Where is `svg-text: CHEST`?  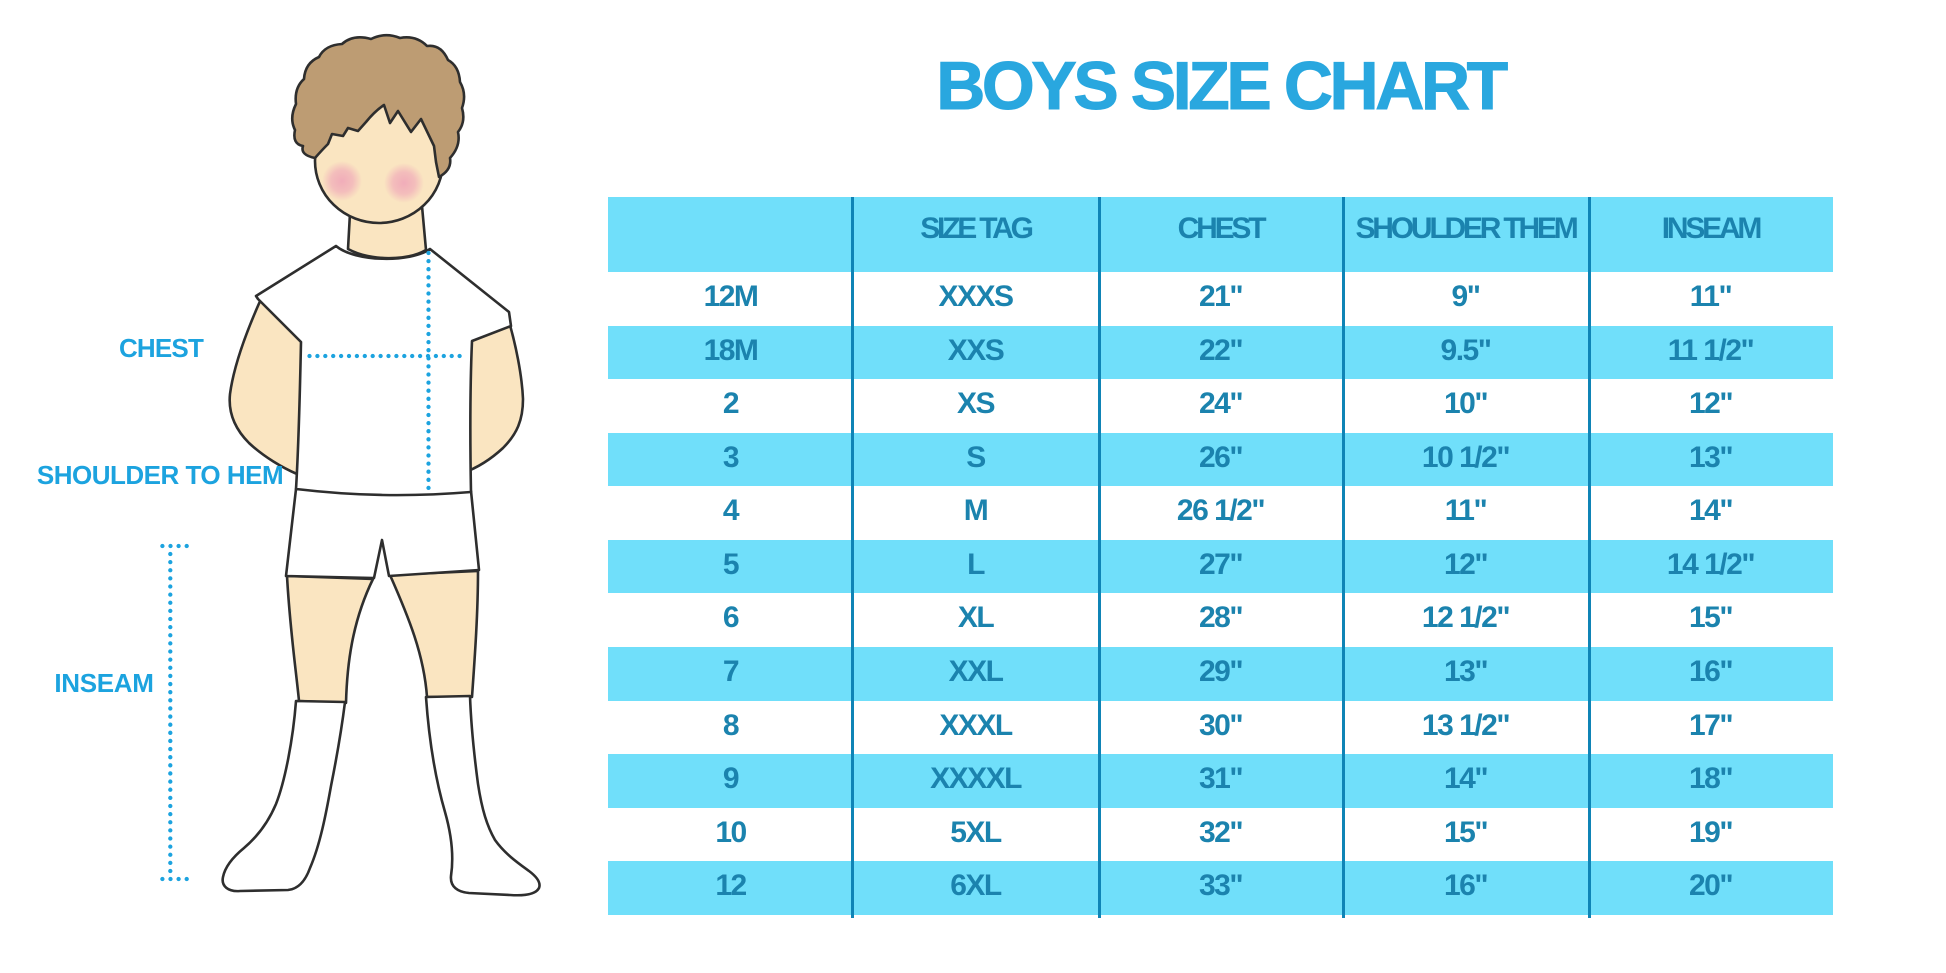
svg-text: CHEST is located at coordinates (161, 348).